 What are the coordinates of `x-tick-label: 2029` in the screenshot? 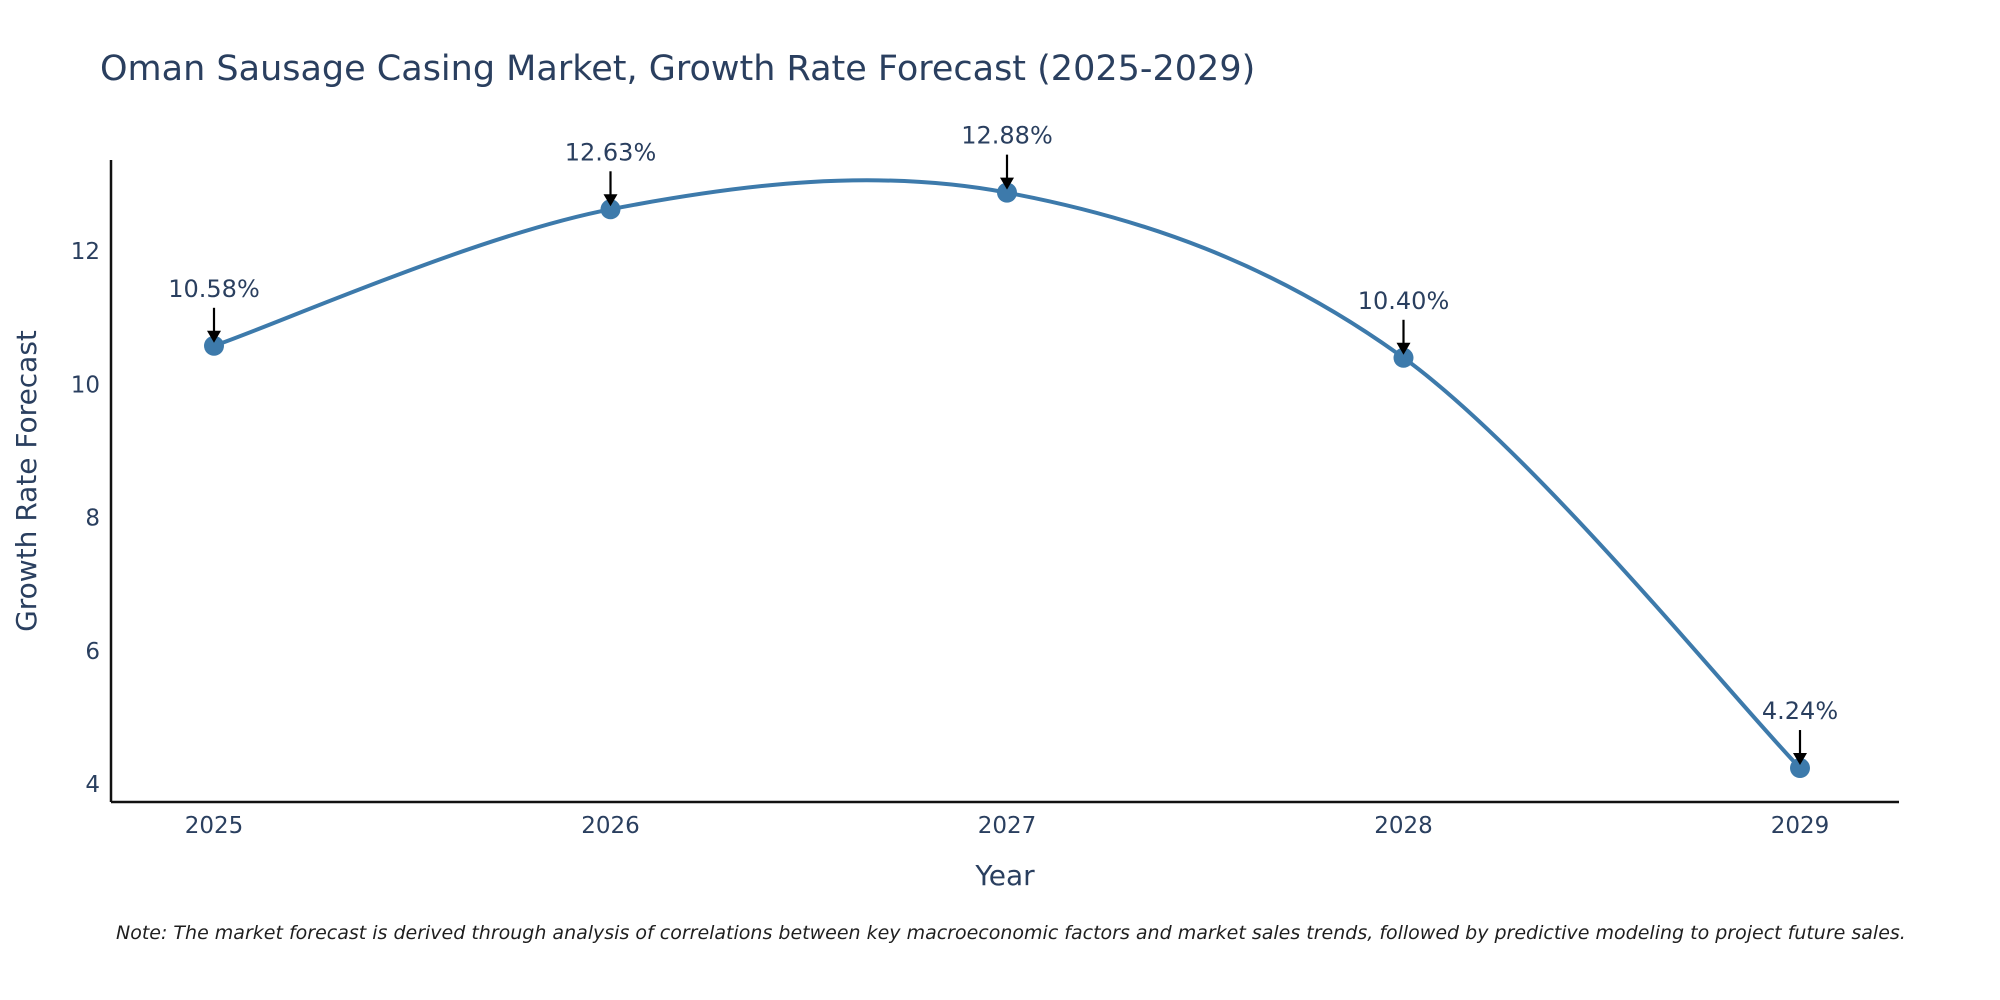 It's located at (1800, 826).